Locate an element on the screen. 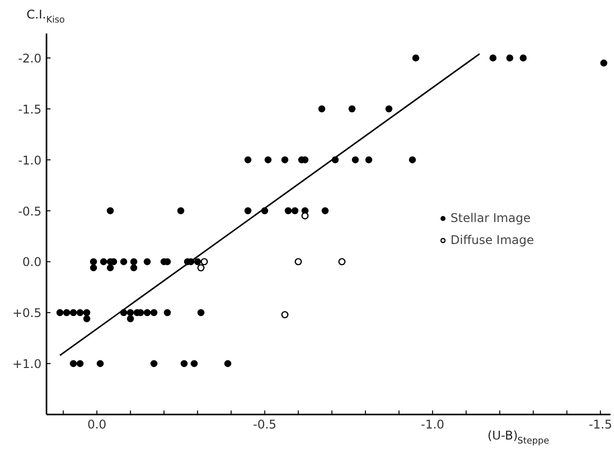 The height and width of the screenshot is (458, 614). x-tick-label: -0.5 is located at coordinates (264, 425).